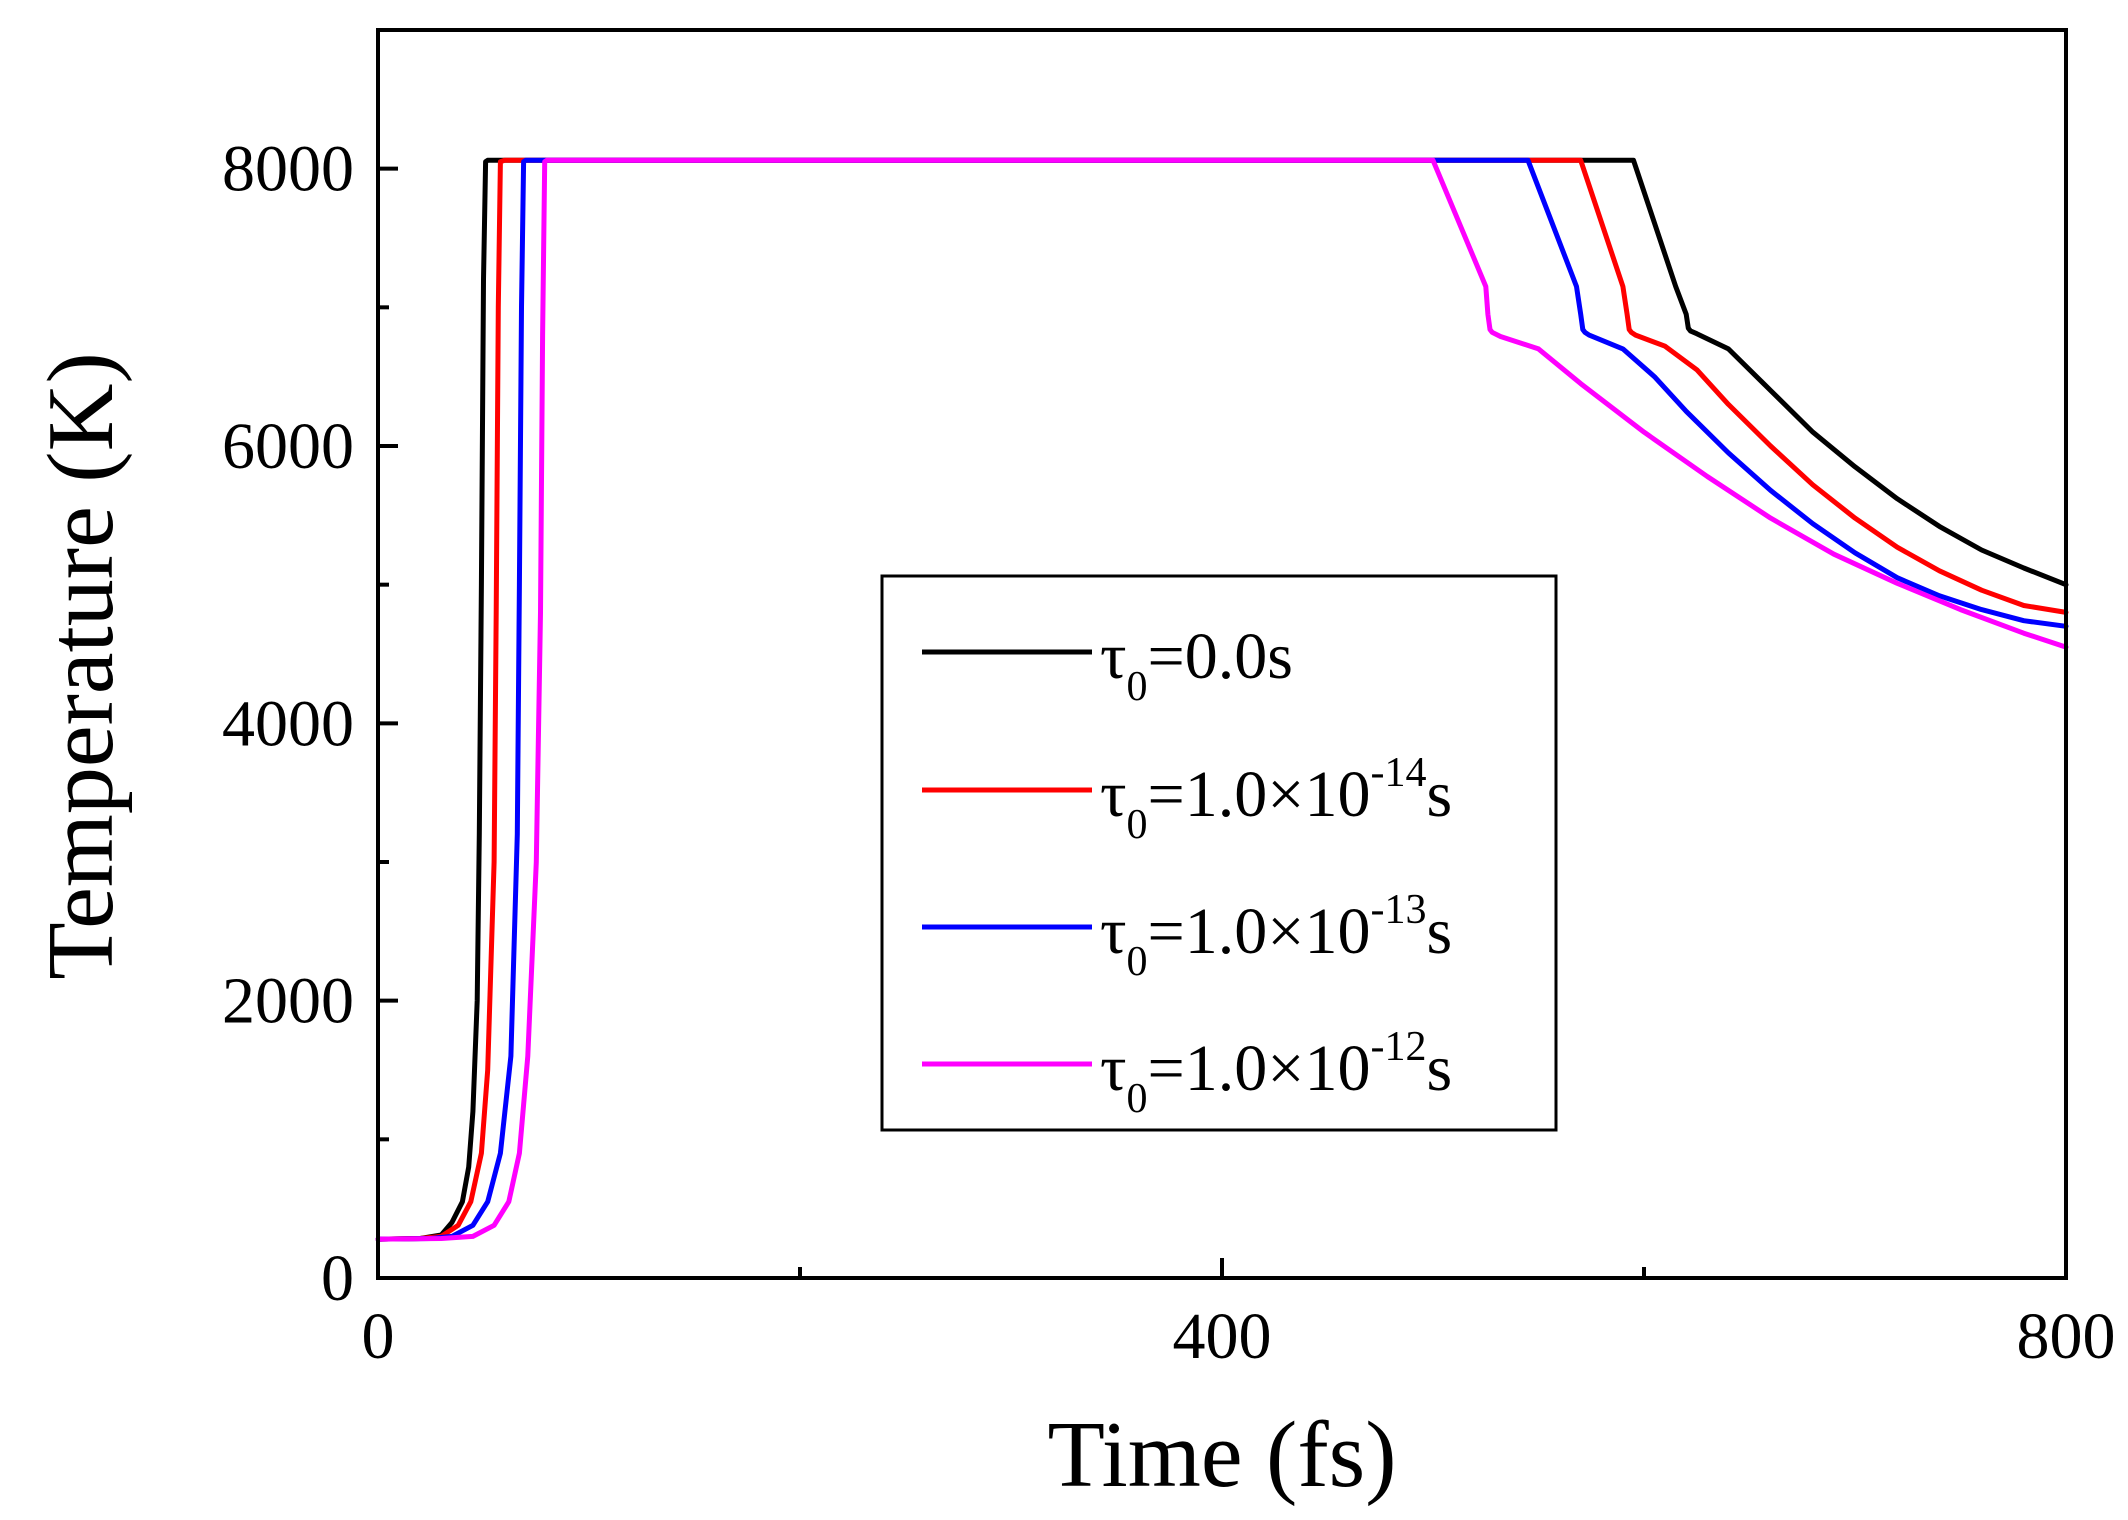 This screenshot has width=2128, height=1520. I want to click on legend-label-2: τ0=1.0×10-13s, so click(1276, 936).